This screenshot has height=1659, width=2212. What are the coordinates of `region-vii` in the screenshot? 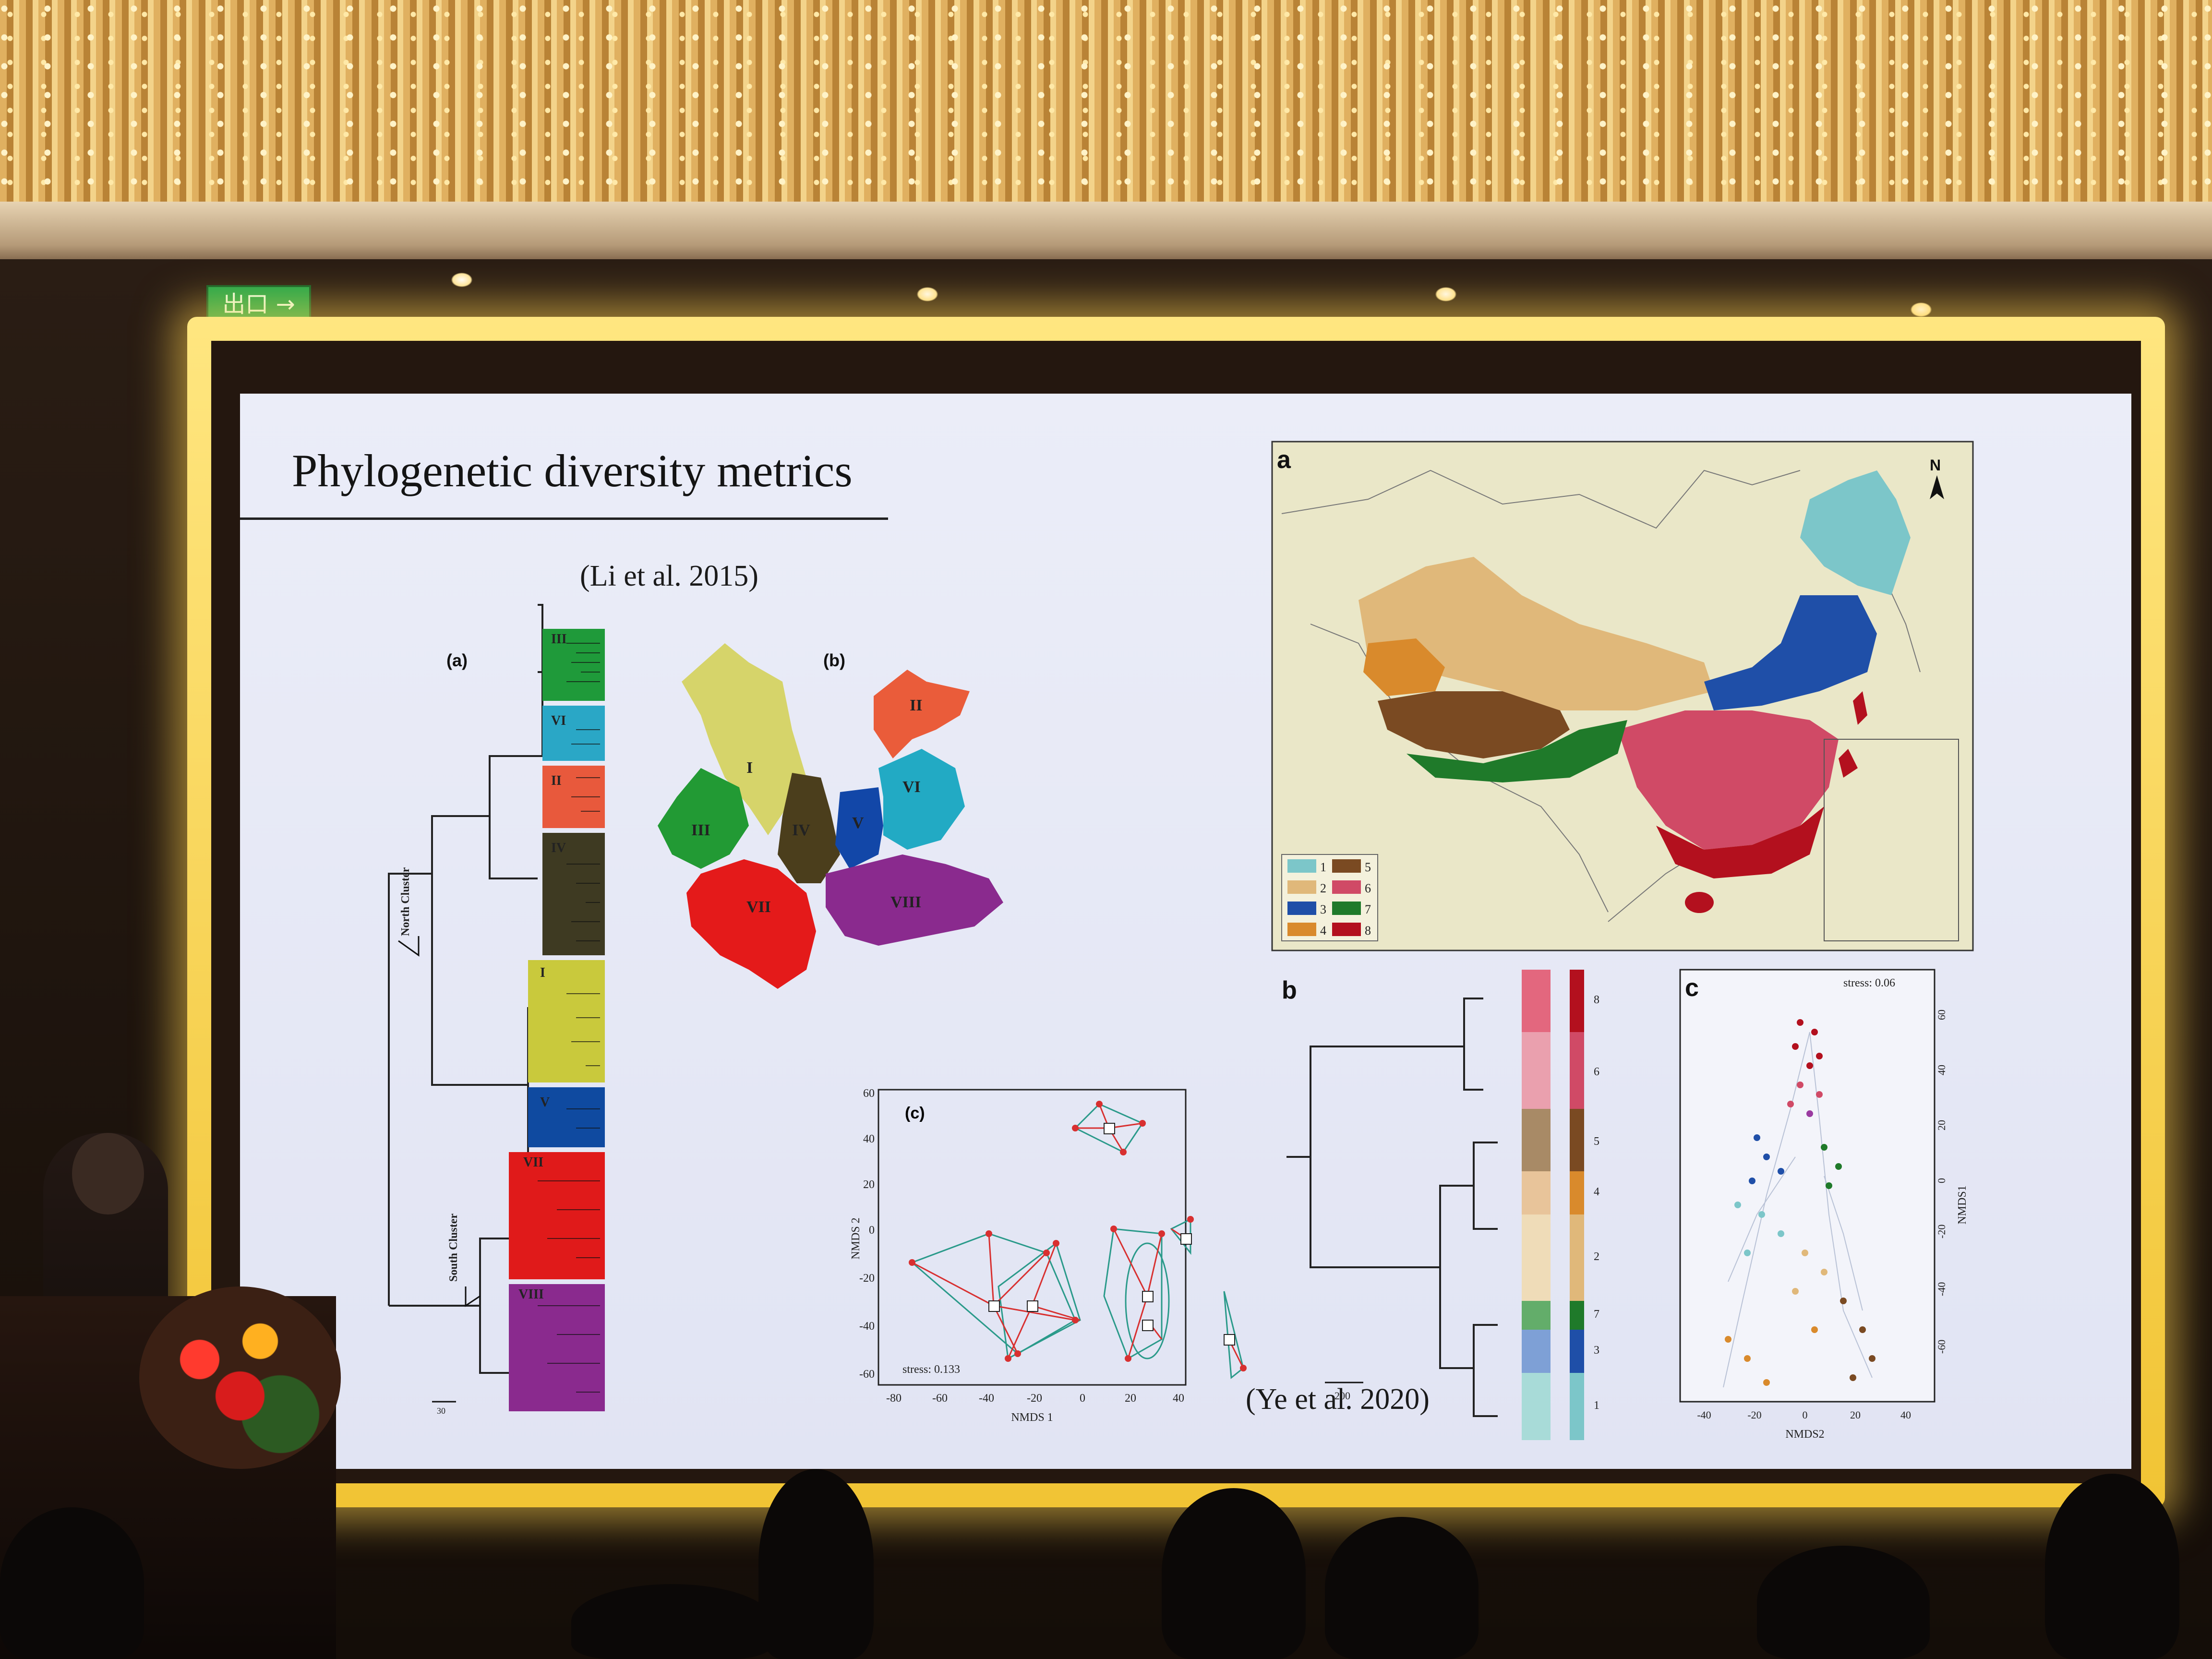 It's located at (751, 924).